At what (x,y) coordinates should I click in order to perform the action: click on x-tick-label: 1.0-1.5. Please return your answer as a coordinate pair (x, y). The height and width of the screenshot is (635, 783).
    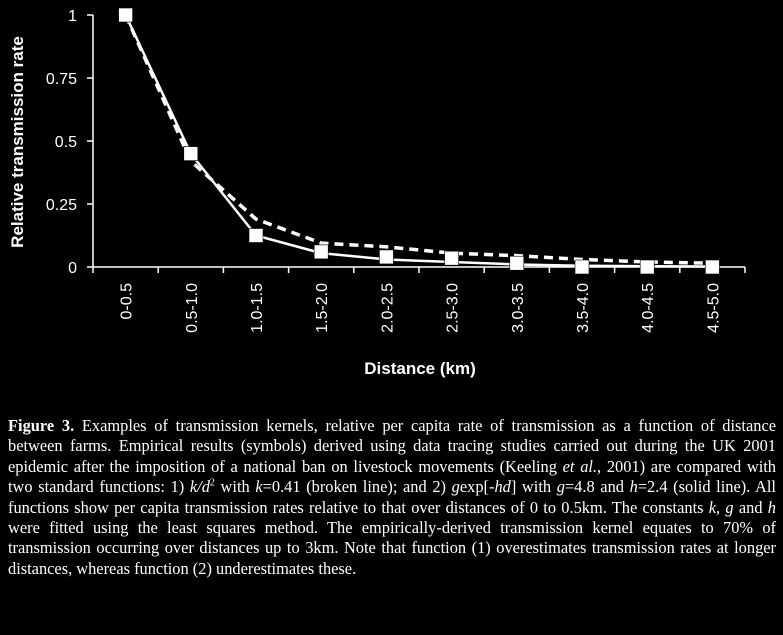
    Looking at the image, I should click on (257, 308).